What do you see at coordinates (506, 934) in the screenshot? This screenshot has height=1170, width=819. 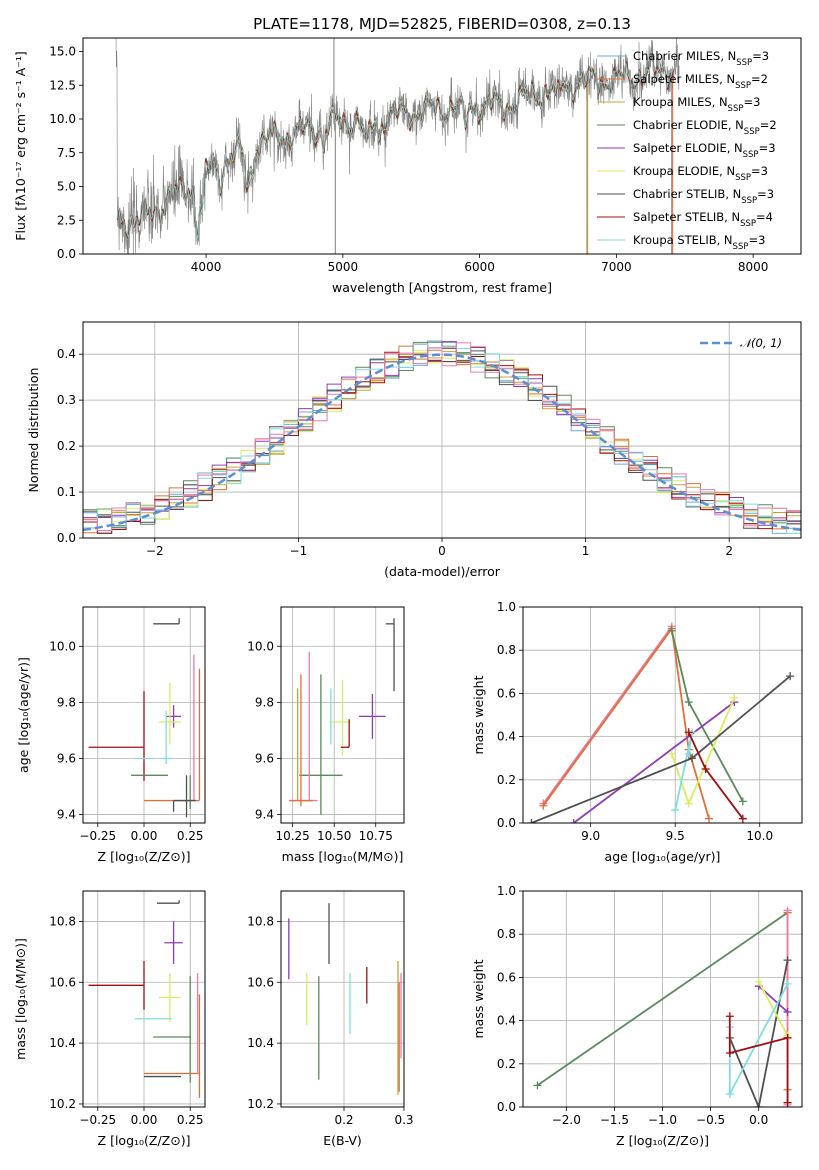 I see `y-tick-label: 0.8` at bounding box center [506, 934].